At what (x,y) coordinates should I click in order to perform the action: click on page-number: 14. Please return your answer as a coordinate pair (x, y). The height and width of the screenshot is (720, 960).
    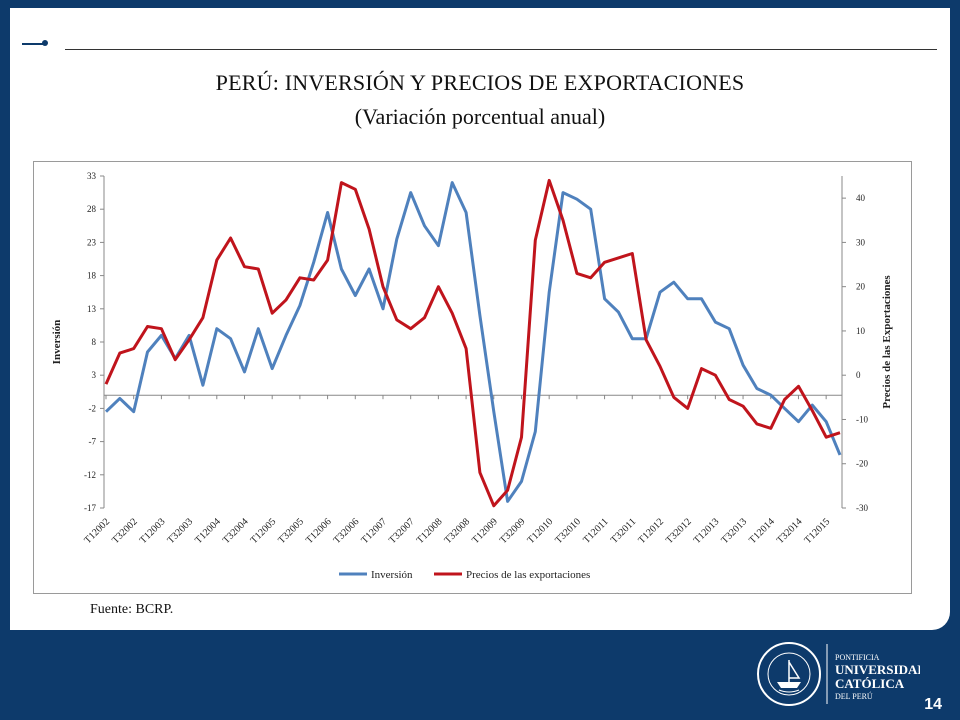
    Looking at the image, I should click on (933, 704).